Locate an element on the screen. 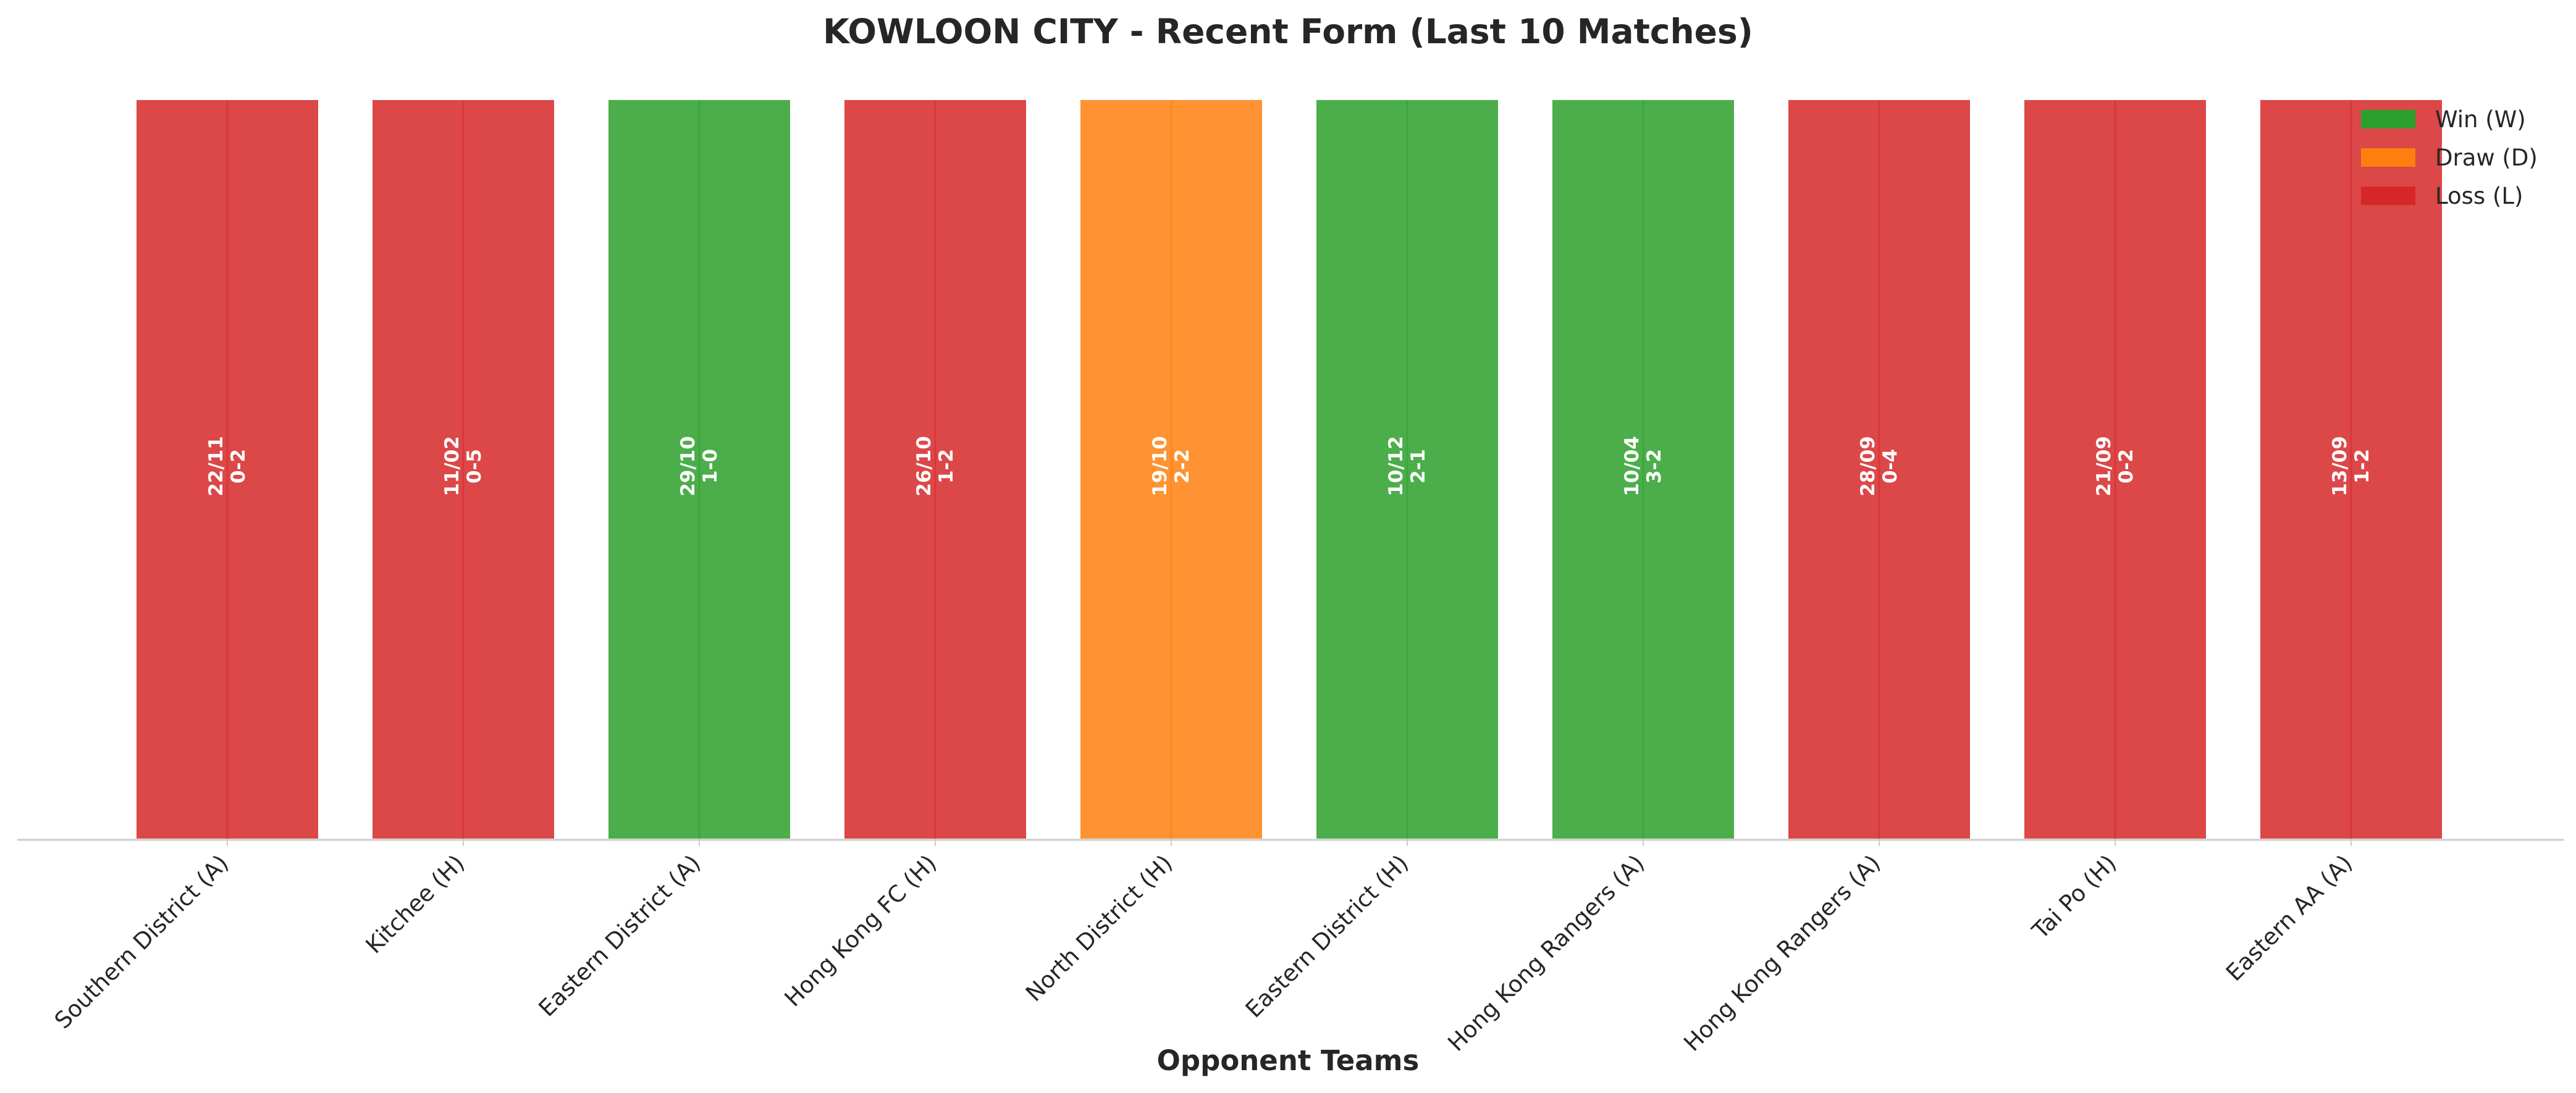 This screenshot has height=1093, width=2576. bar-data-label-3: 29/101-0 is located at coordinates (699, 466).